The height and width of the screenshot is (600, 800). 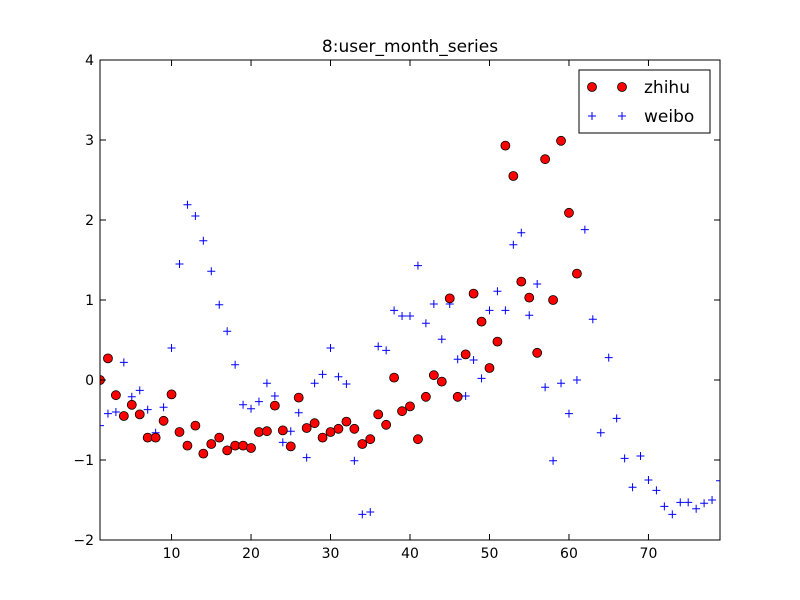 What do you see at coordinates (83, 541) in the screenshot?
I see `y-tick-label: −2` at bounding box center [83, 541].